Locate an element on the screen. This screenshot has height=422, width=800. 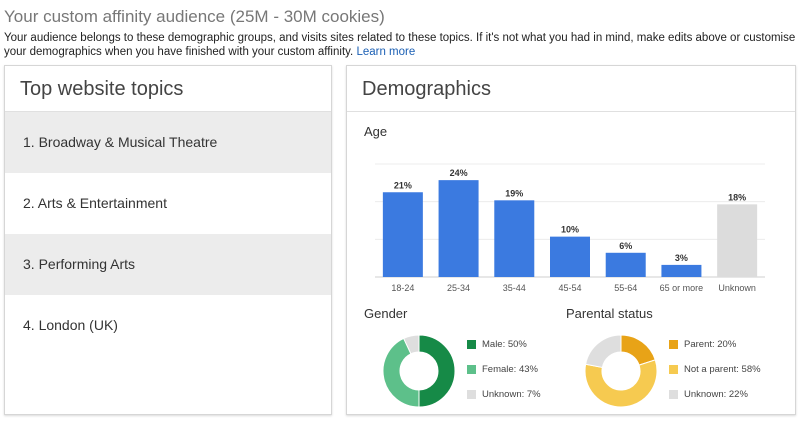
topics-card-title: Top website topics is located at coordinates (168, 89).